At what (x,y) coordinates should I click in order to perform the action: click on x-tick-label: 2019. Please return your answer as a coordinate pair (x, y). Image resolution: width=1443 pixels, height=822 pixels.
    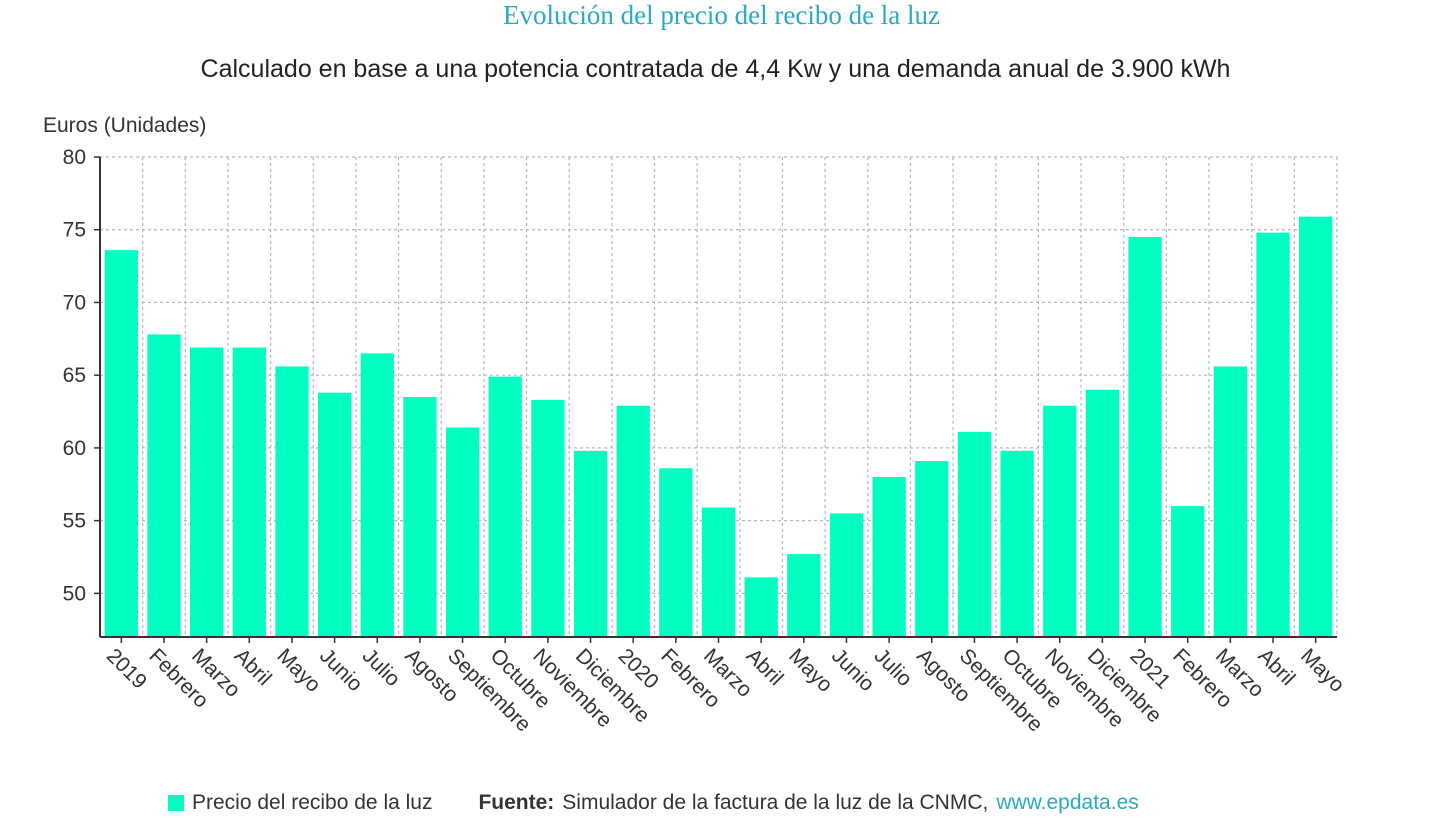
    Looking at the image, I should click on (126, 668).